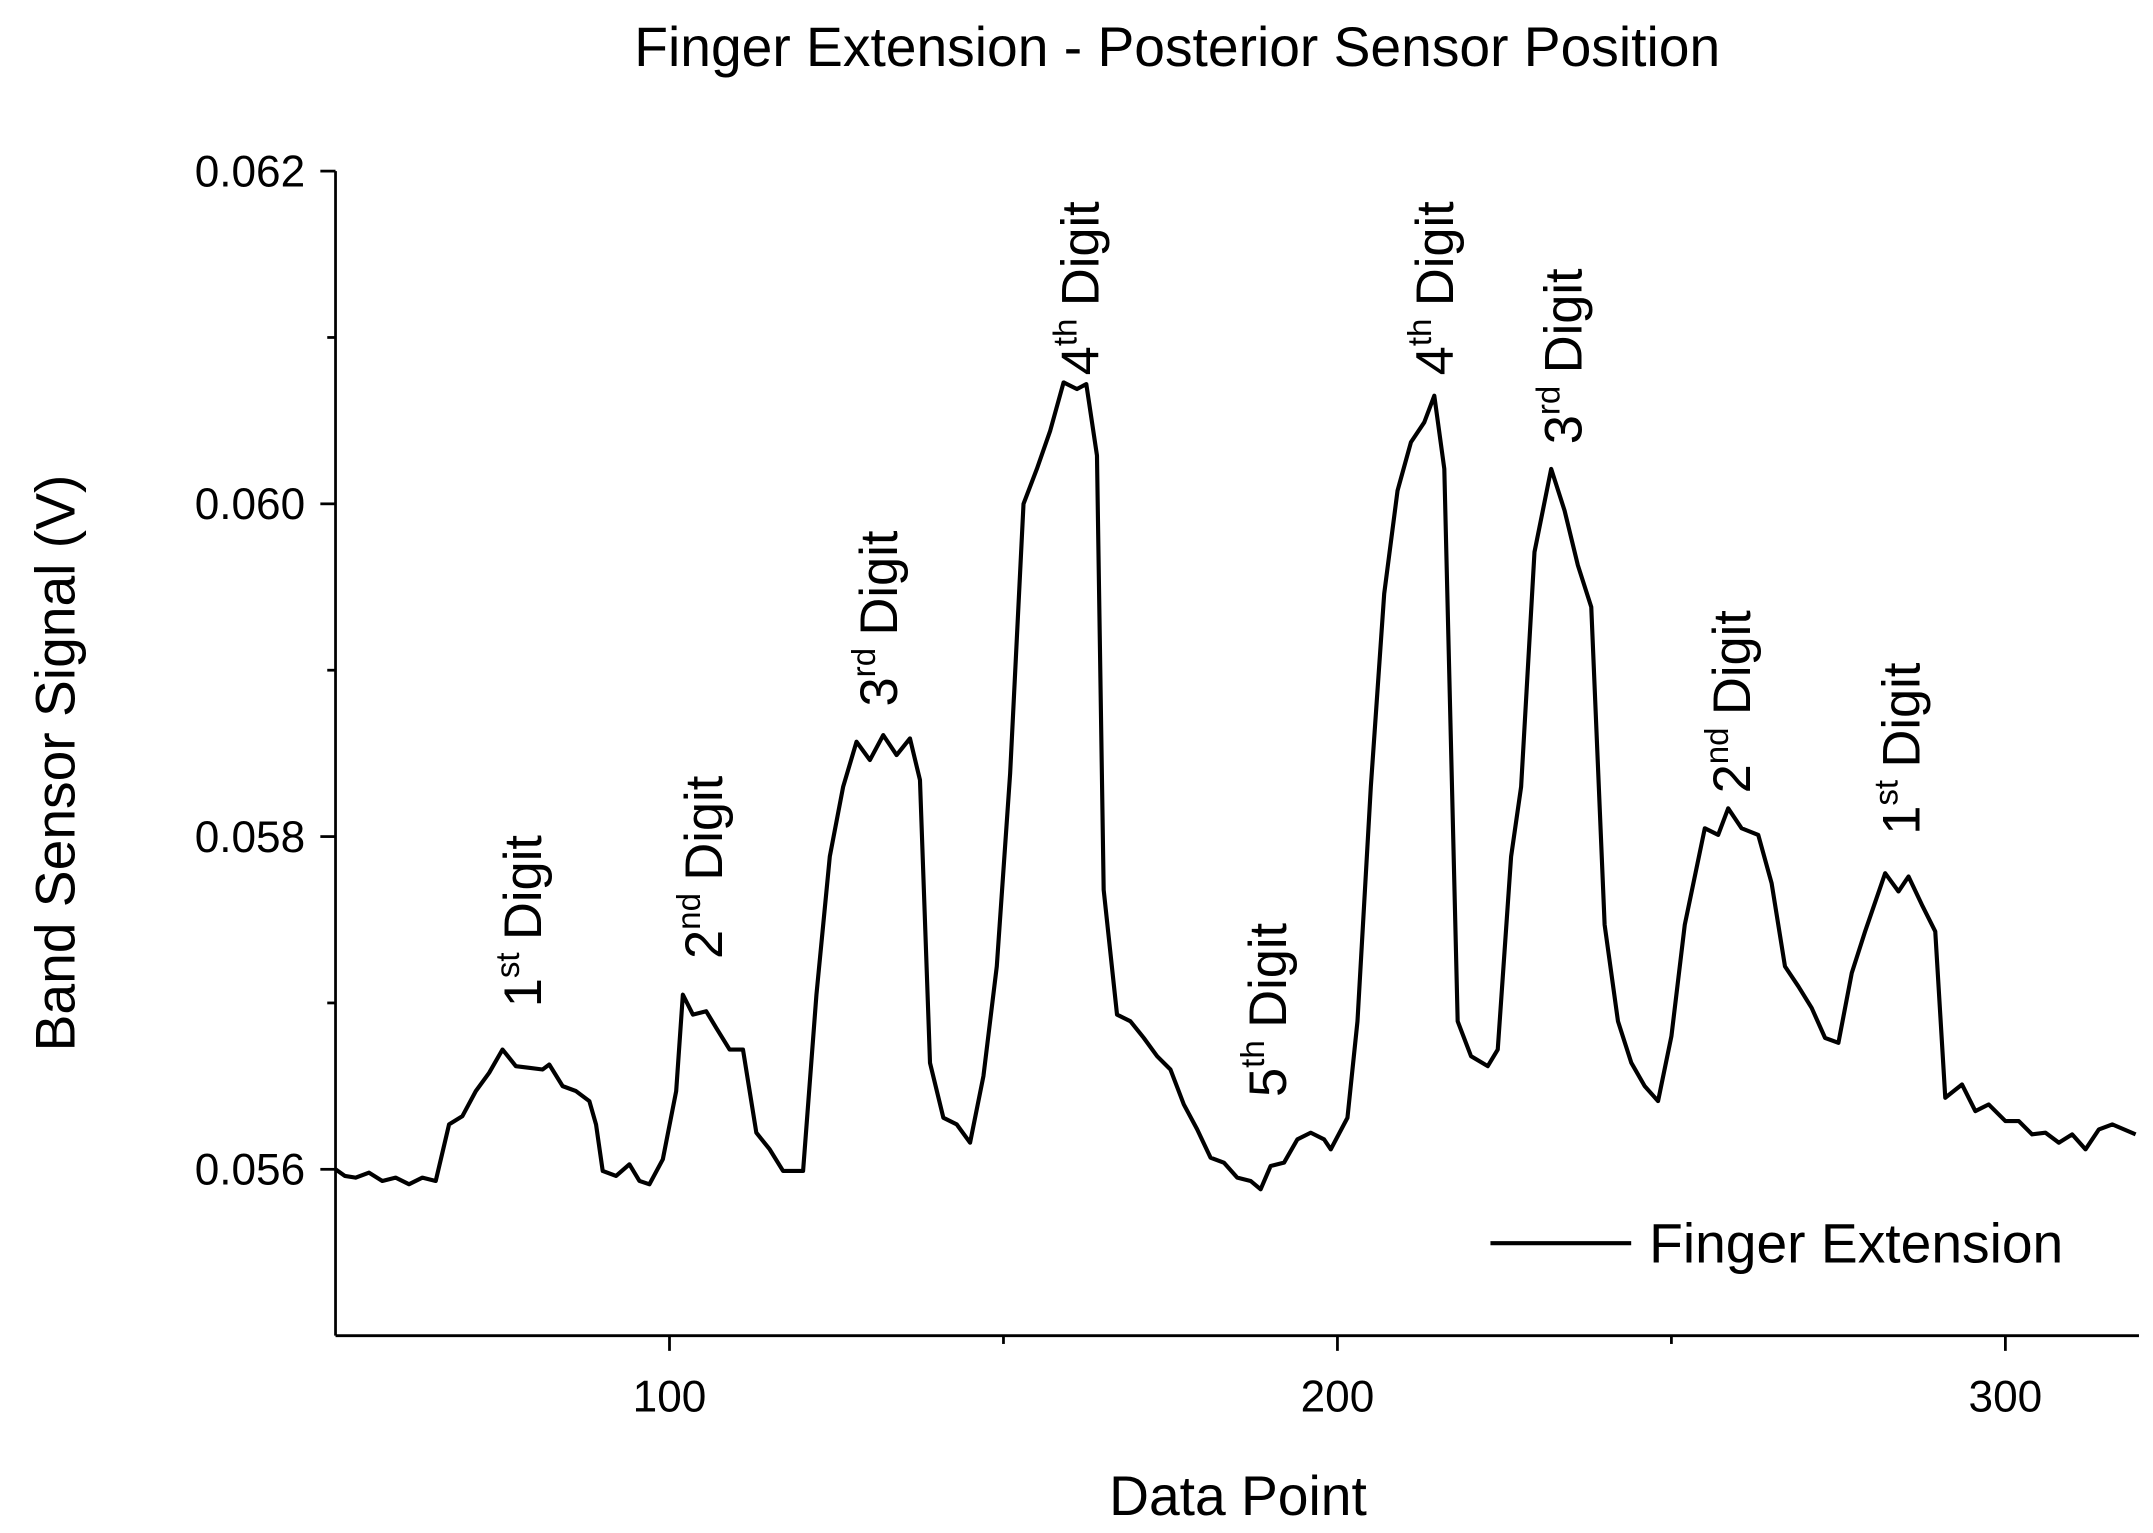 The width and height of the screenshot is (2153, 1533). Describe the element at coordinates (1269, 1082) in the screenshot. I see `annotation-number: 5` at that location.